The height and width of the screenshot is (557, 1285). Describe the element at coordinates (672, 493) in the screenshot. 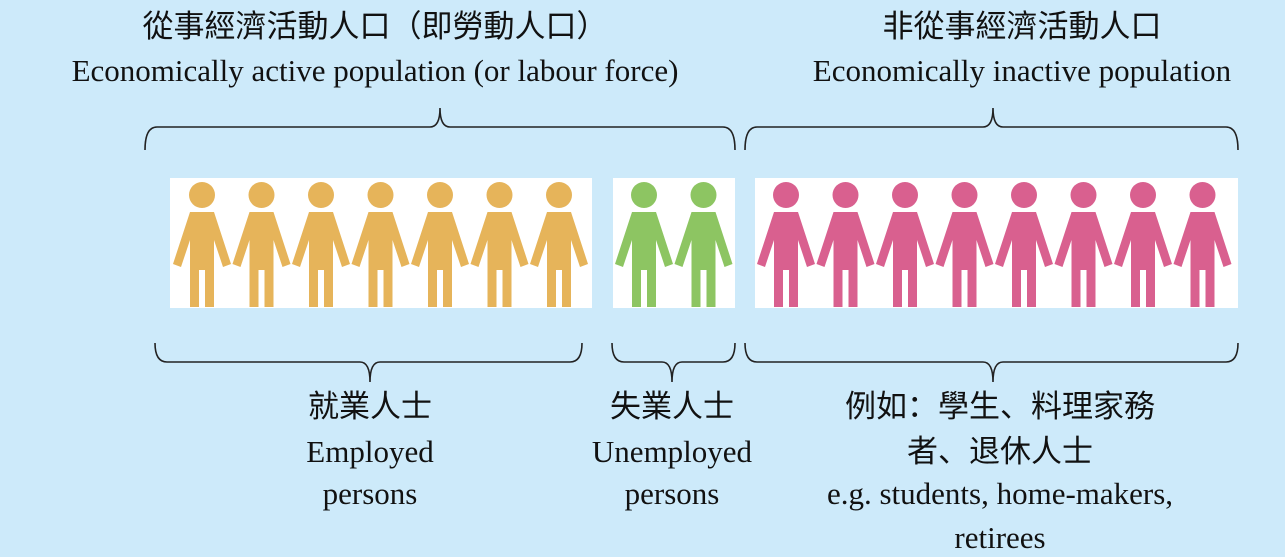

I see `unemployed-en: persons` at that location.